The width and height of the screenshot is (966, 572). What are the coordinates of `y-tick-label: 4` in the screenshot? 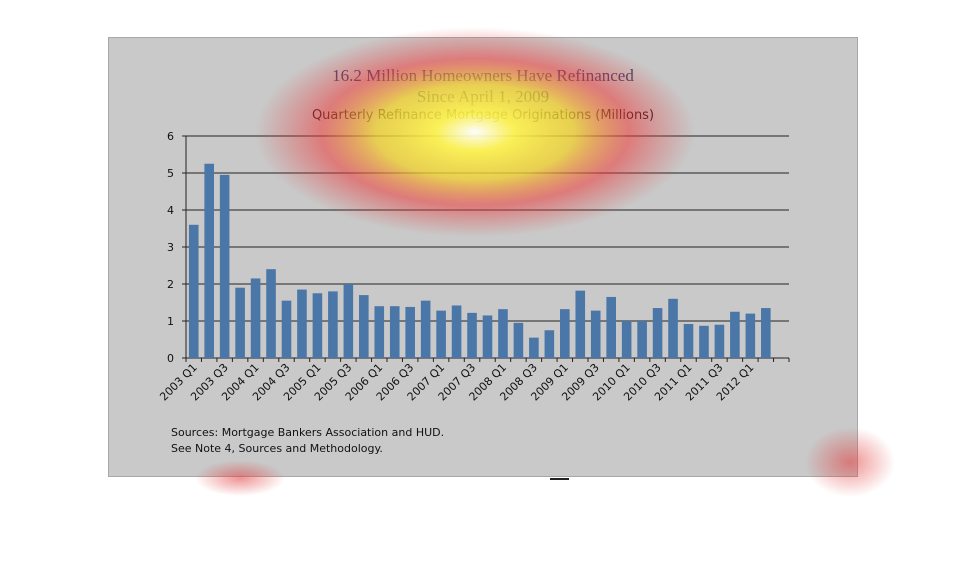 It's located at (170, 210).